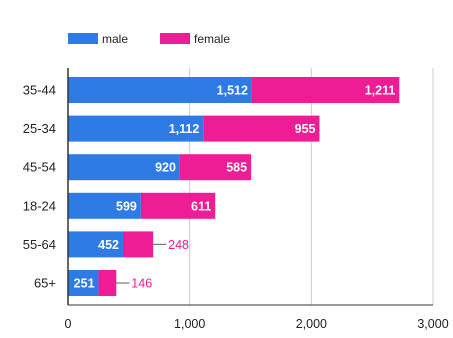  What do you see at coordinates (149, 39) in the screenshot?
I see `legend: male female` at bounding box center [149, 39].